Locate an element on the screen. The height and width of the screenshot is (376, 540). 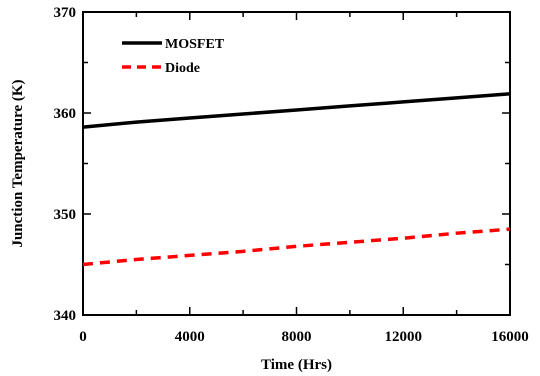
y-tick-label: 350 is located at coordinates (65, 215).